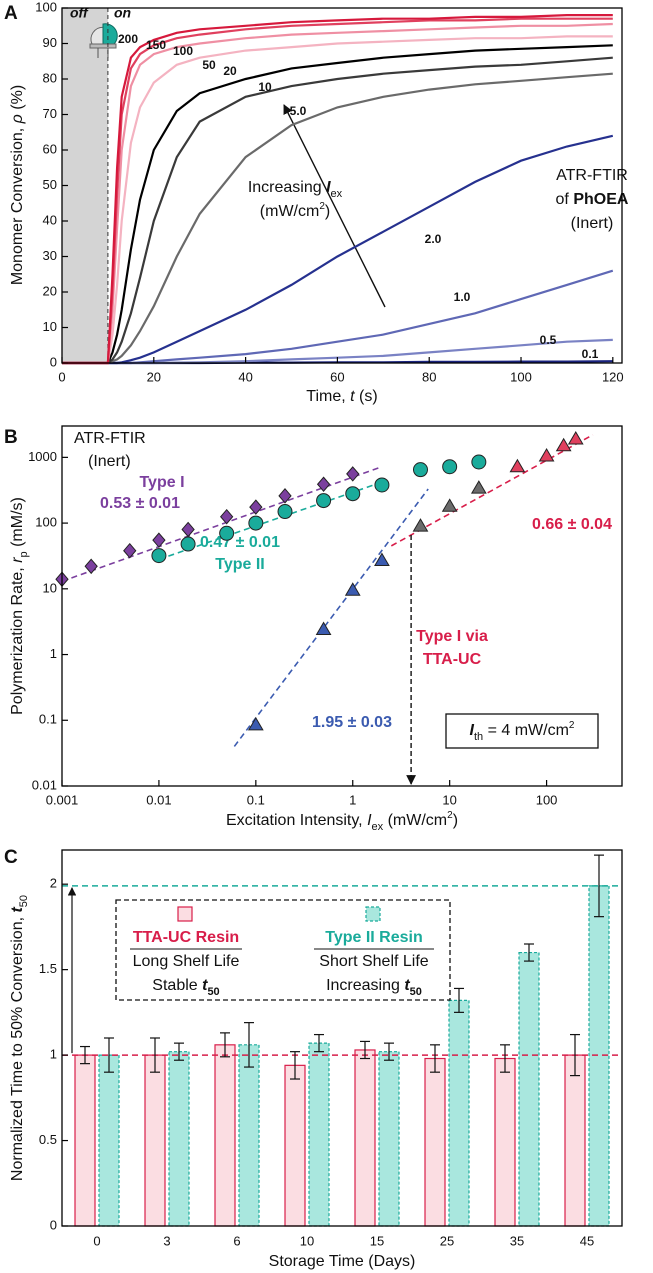  What do you see at coordinates (17, 639) in the screenshot?
I see `label-part: Polymerization Rate,` at bounding box center [17, 639].